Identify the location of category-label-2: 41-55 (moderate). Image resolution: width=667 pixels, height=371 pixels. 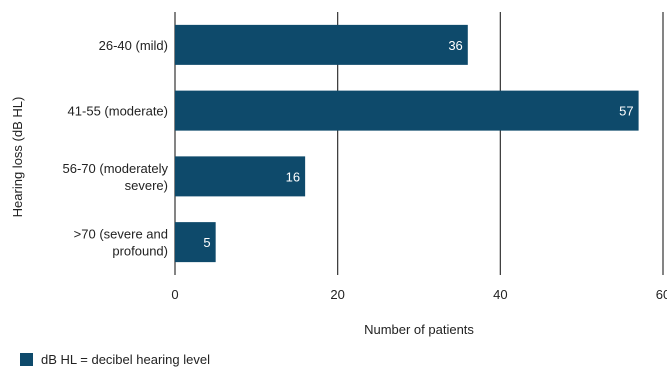
(118, 111).